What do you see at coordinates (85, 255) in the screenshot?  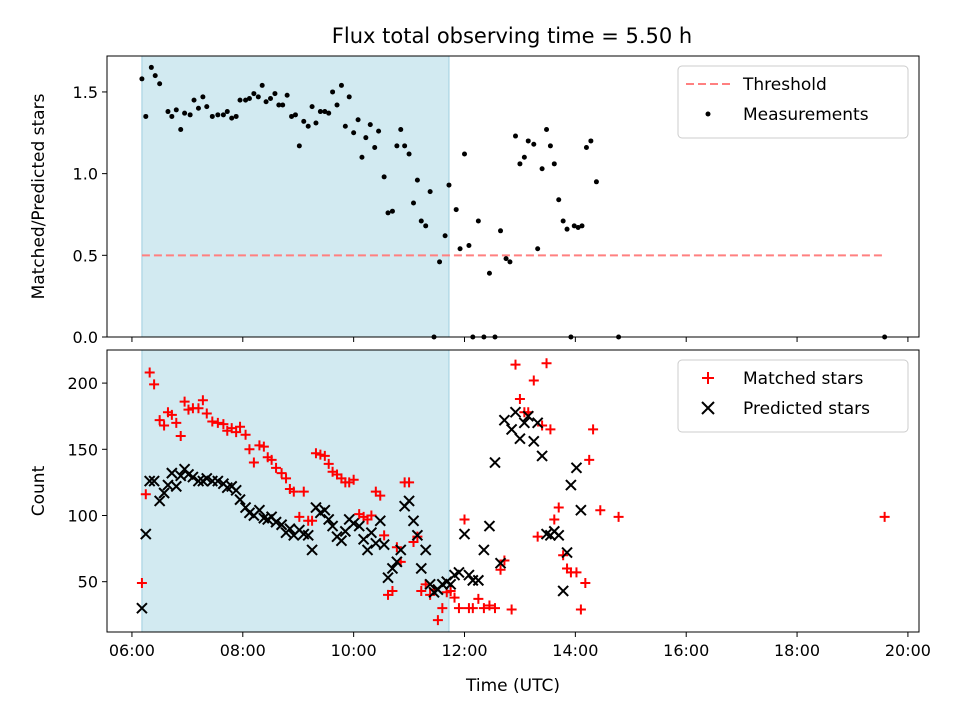 I see `y-tick-label: 0.5` at bounding box center [85, 255].